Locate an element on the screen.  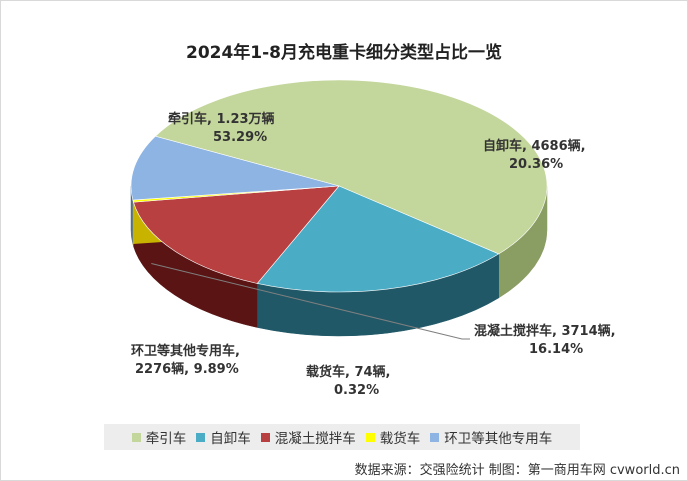
label-cargo-name-value: 载货车, 74辆, is located at coordinates (348, 372).